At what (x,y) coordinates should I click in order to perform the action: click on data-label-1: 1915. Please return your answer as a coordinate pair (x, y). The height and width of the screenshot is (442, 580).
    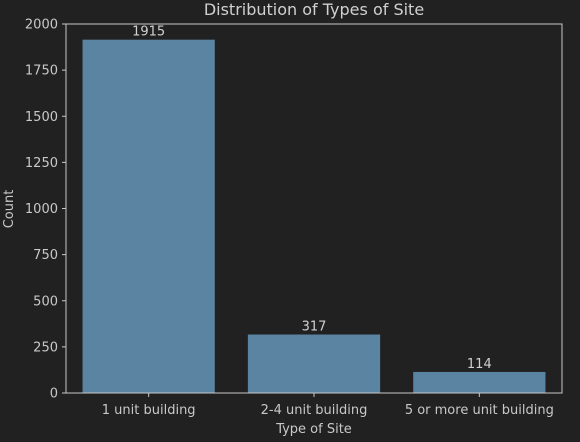
    Looking at the image, I should click on (148, 32).